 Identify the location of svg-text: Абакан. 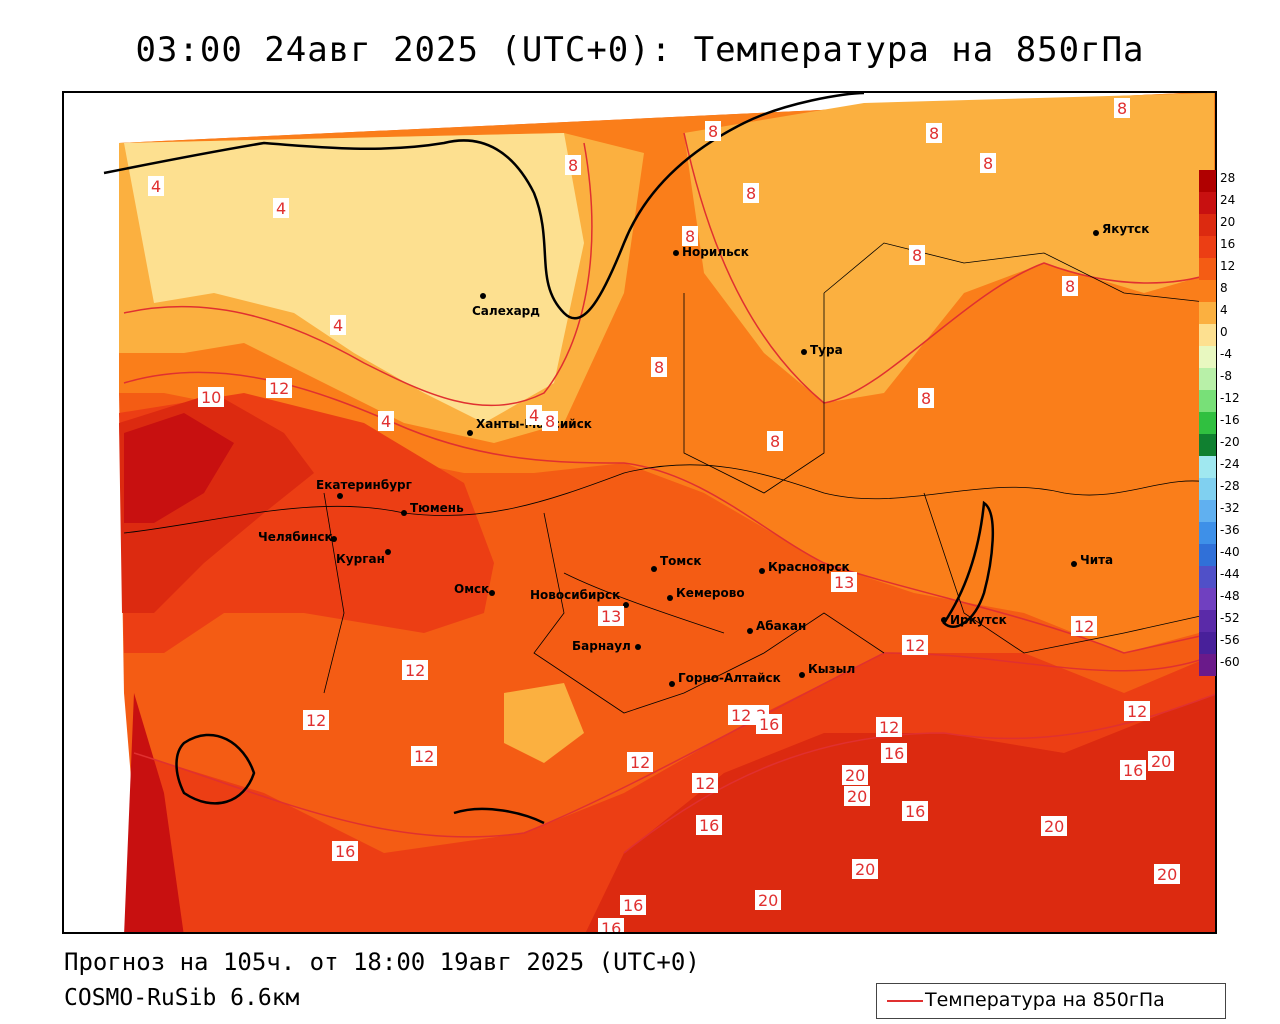
(781, 626).